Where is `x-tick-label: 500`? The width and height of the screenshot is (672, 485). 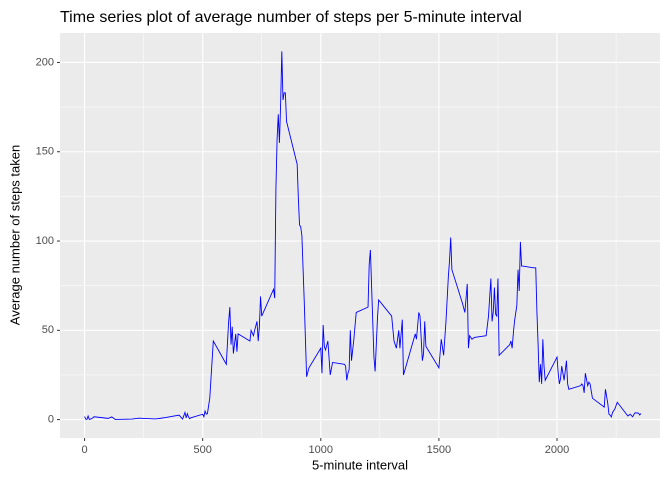
x-tick-label: 500 is located at coordinates (202, 450).